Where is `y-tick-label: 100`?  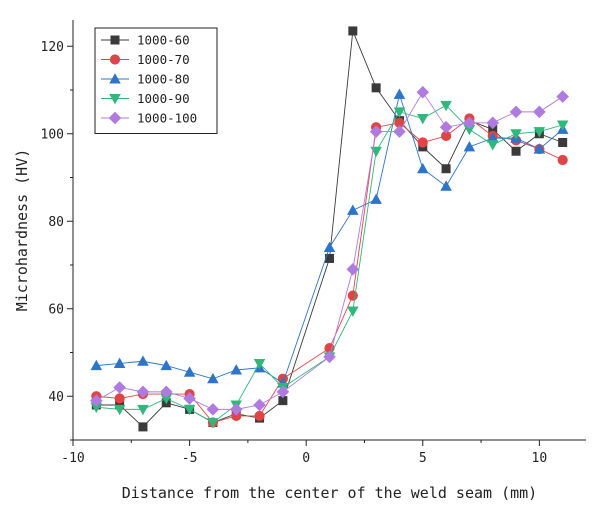
y-tick-label: 100 is located at coordinates (52, 134).